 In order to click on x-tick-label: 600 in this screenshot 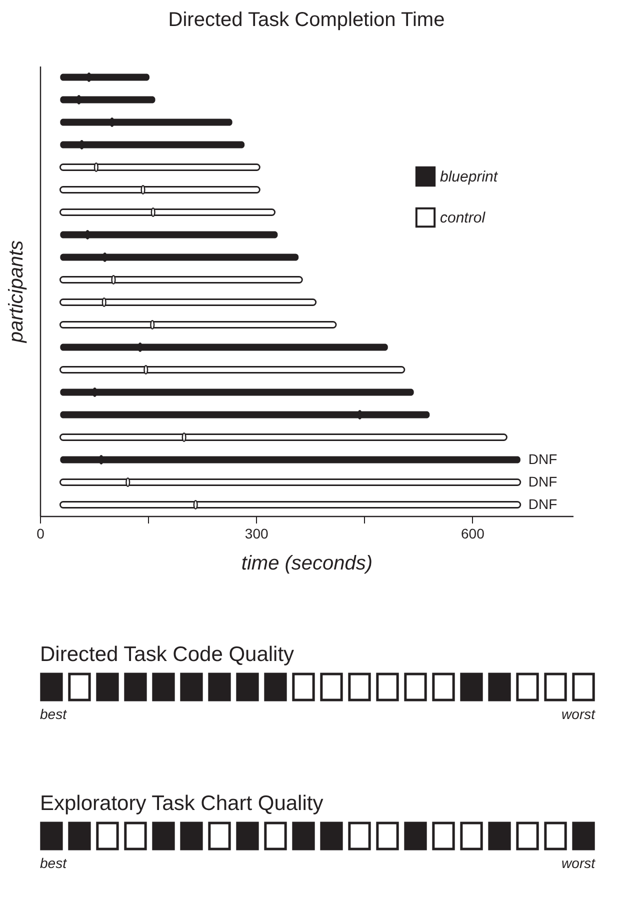, I will do `click(472, 534)`.